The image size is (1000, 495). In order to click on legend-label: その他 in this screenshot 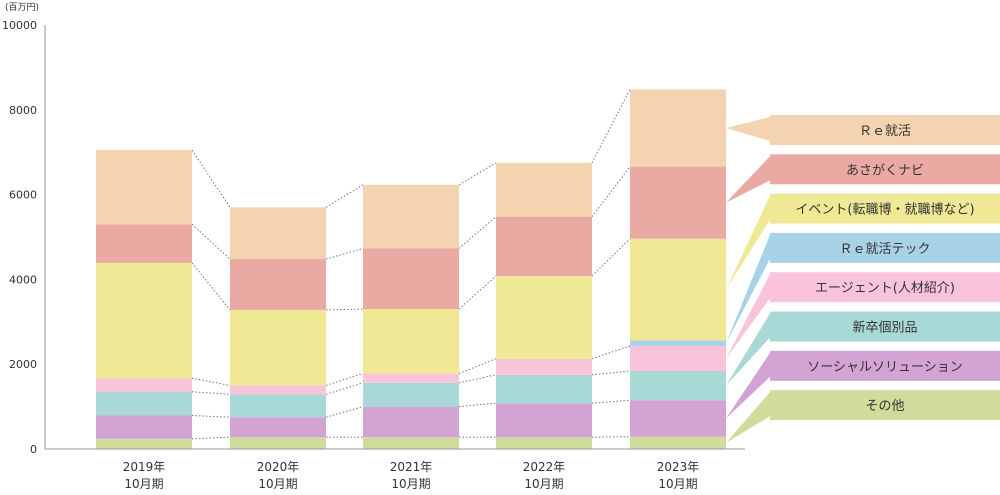, I will do `click(884, 406)`.